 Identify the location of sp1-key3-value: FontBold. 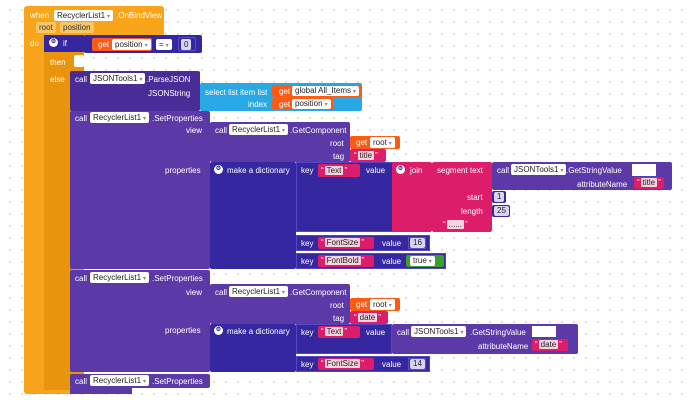
(342, 260).